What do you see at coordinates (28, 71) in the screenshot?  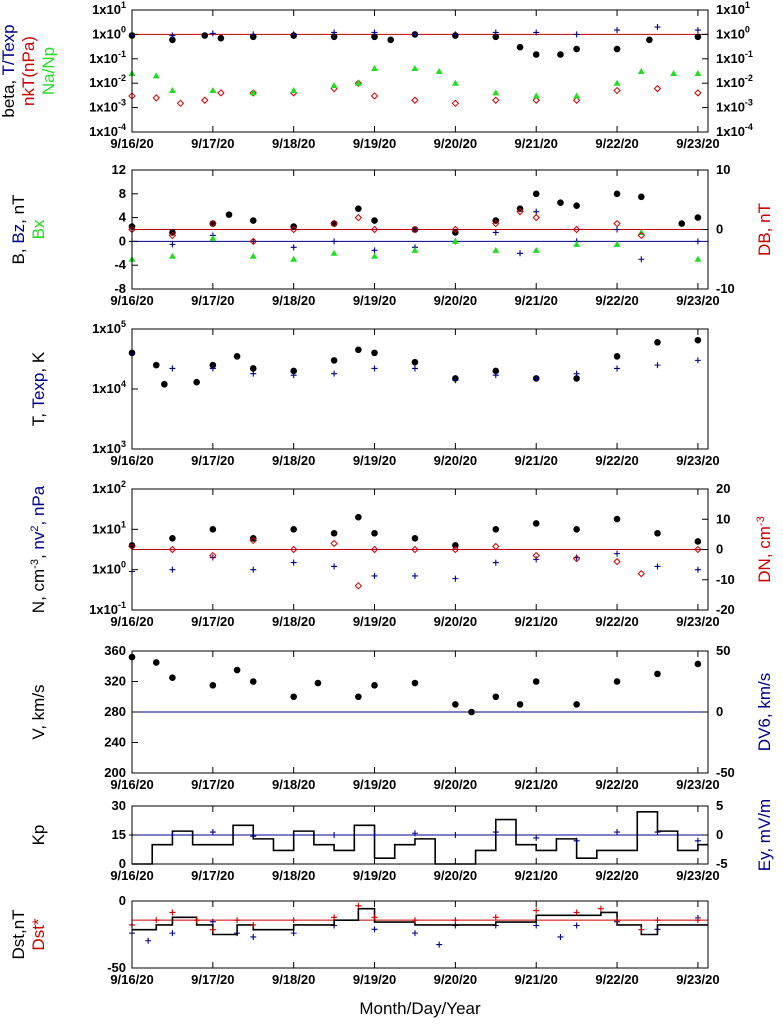 I see `y-axis-label-left-2-part: nkT(nPa)` at bounding box center [28, 71].